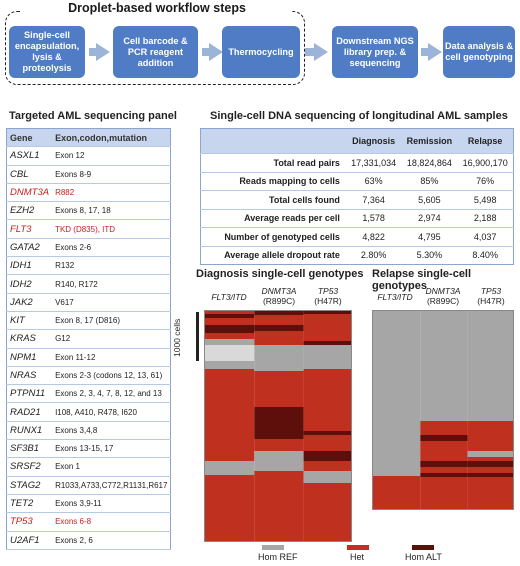 The image size is (520, 566). I want to click on stats-label: Reads mapping to cells, so click(273, 181).